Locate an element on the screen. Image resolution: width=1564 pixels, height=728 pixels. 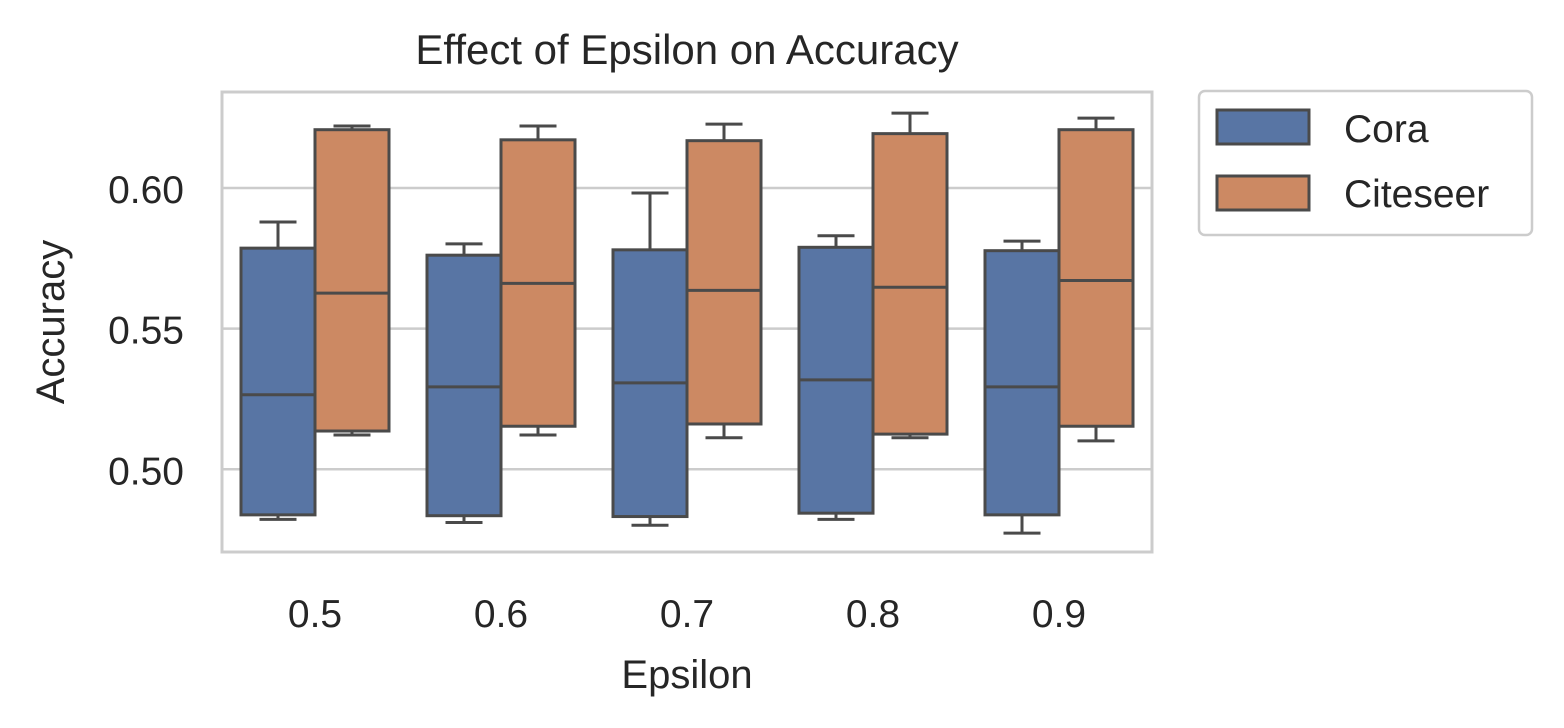
box-cora-0.9 is located at coordinates (1022, 387).